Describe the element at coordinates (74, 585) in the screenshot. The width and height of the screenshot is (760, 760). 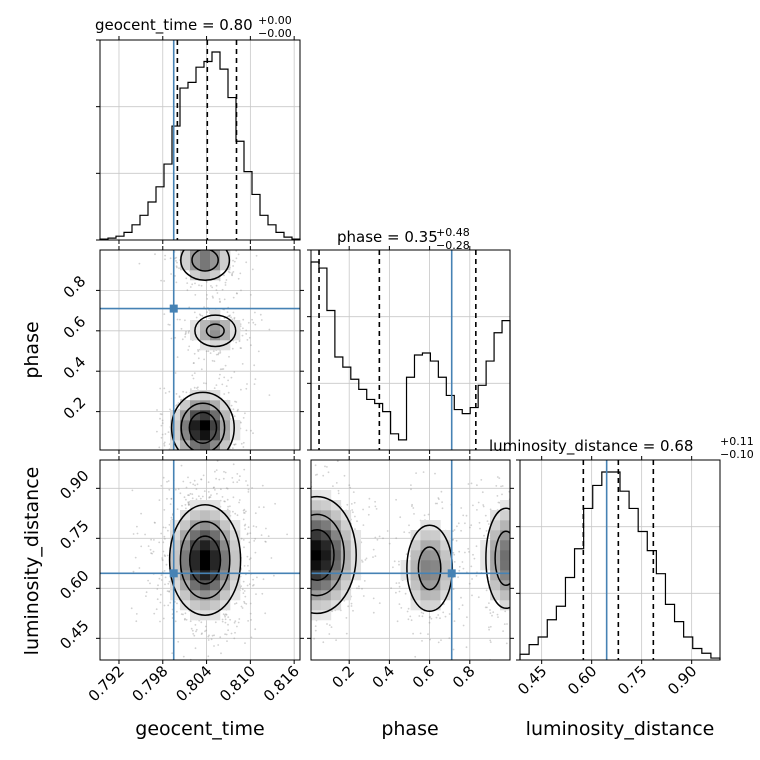
I see `y-tick-label: 0.60` at that location.